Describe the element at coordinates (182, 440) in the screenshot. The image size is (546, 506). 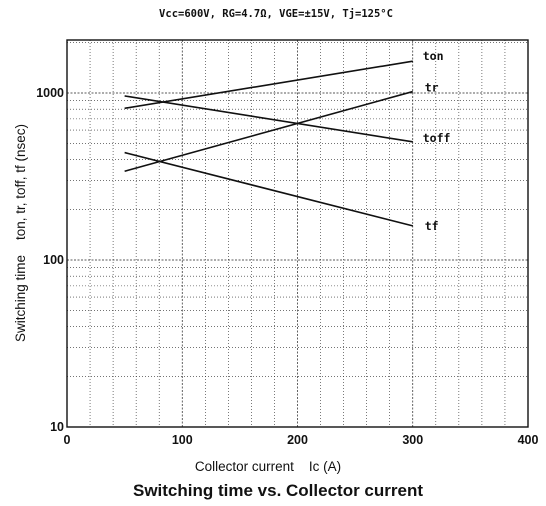
I see `x-tick-label: 100` at that location.